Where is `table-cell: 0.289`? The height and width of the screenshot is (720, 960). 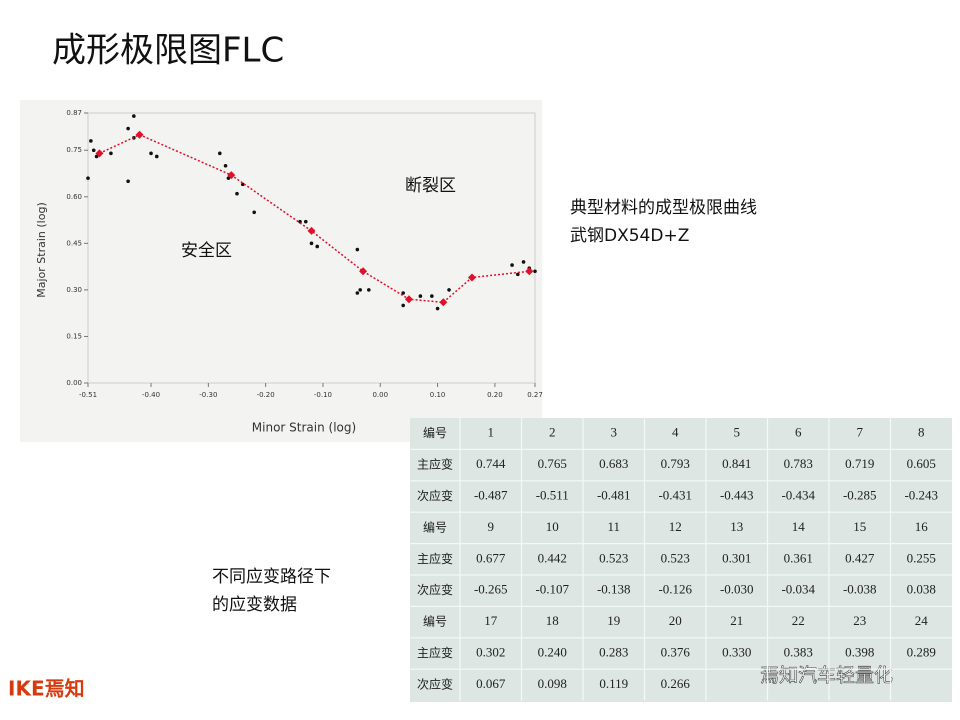
table-cell: 0.289 is located at coordinates (921, 651).